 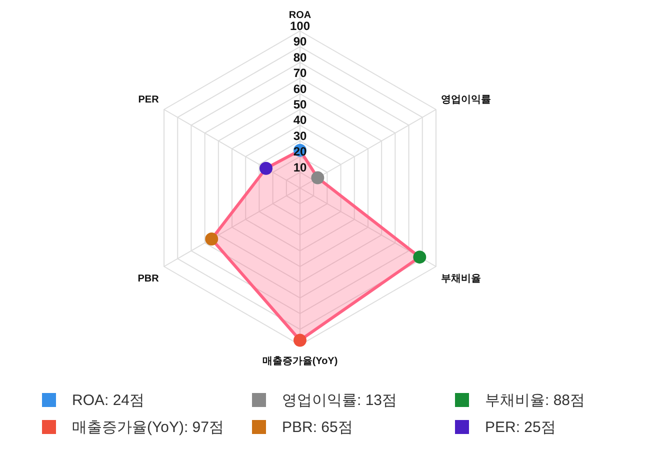 I want to click on y-tick-label: 100, so click(x=300, y=26).